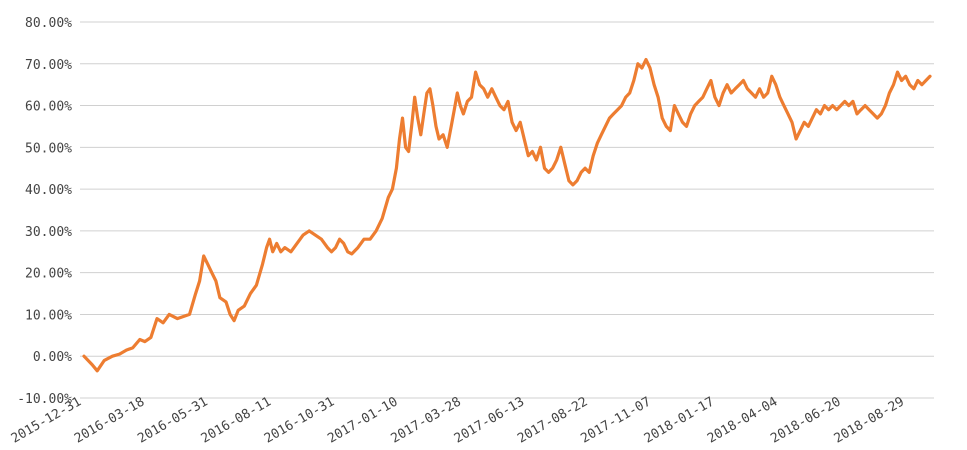 The height and width of the screenshot is (450, 967). I want to click on x-tick-label: 2018-01-17, so click(679, 420).